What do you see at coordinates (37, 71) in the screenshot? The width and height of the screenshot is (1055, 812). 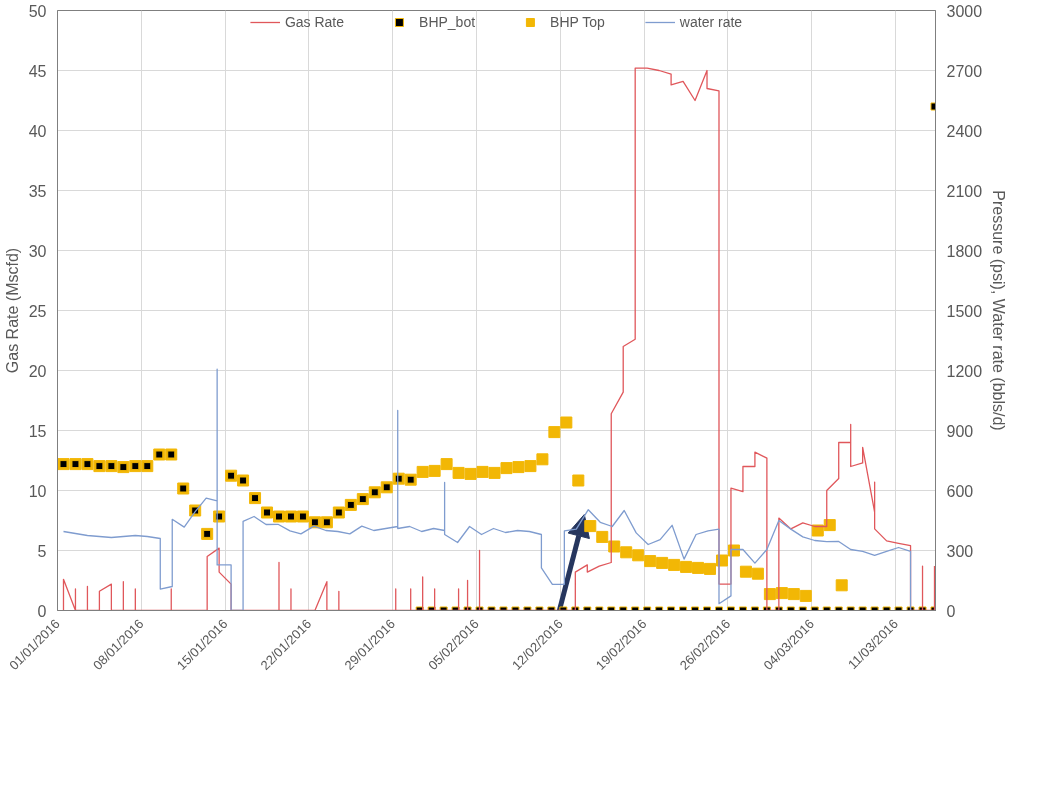 I see `y-tick-label: 45` at bounding box center [37, 71].